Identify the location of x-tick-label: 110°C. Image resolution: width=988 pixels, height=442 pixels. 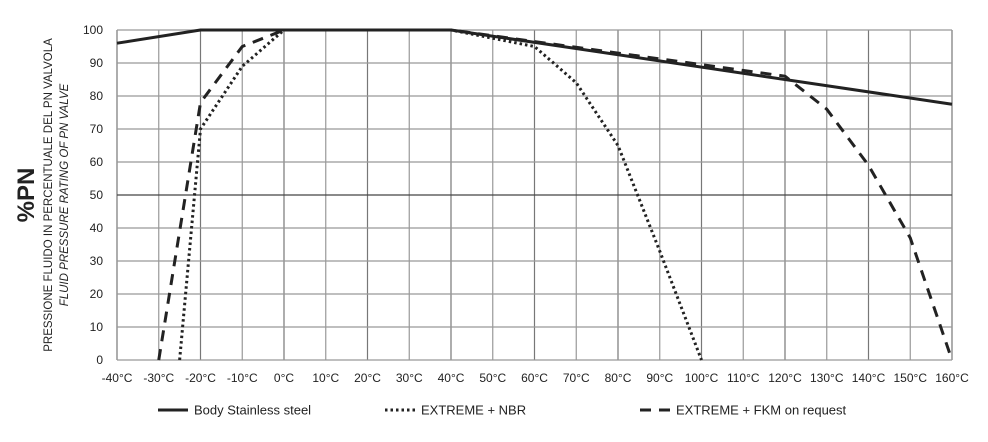
(743, 378).